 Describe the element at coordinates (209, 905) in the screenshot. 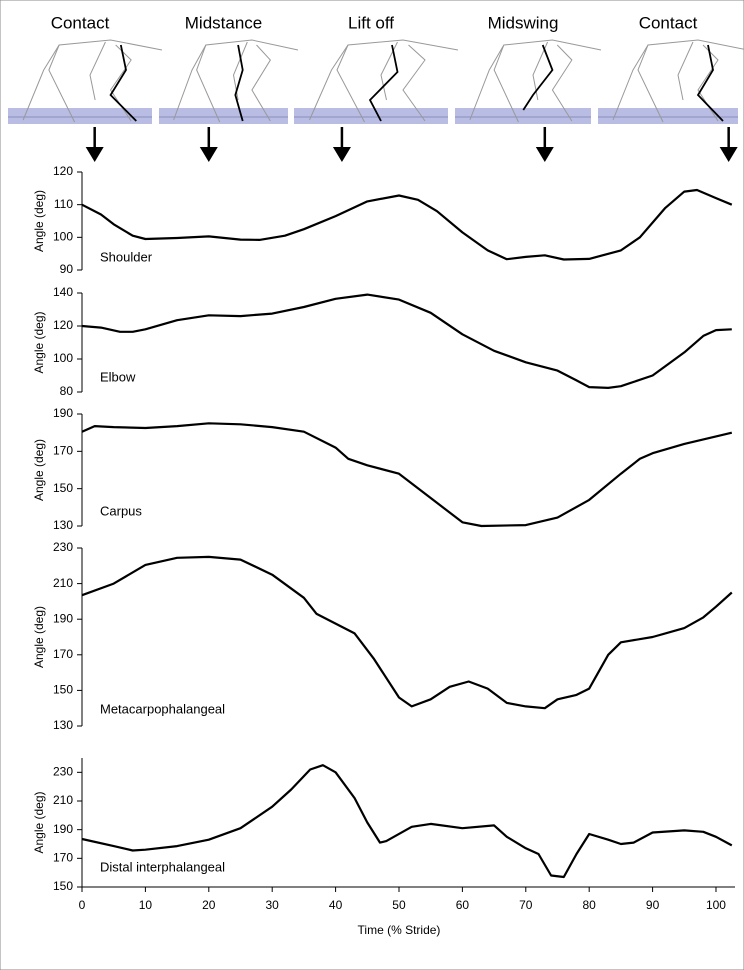

I see `x-tick-label: 20` at that location.